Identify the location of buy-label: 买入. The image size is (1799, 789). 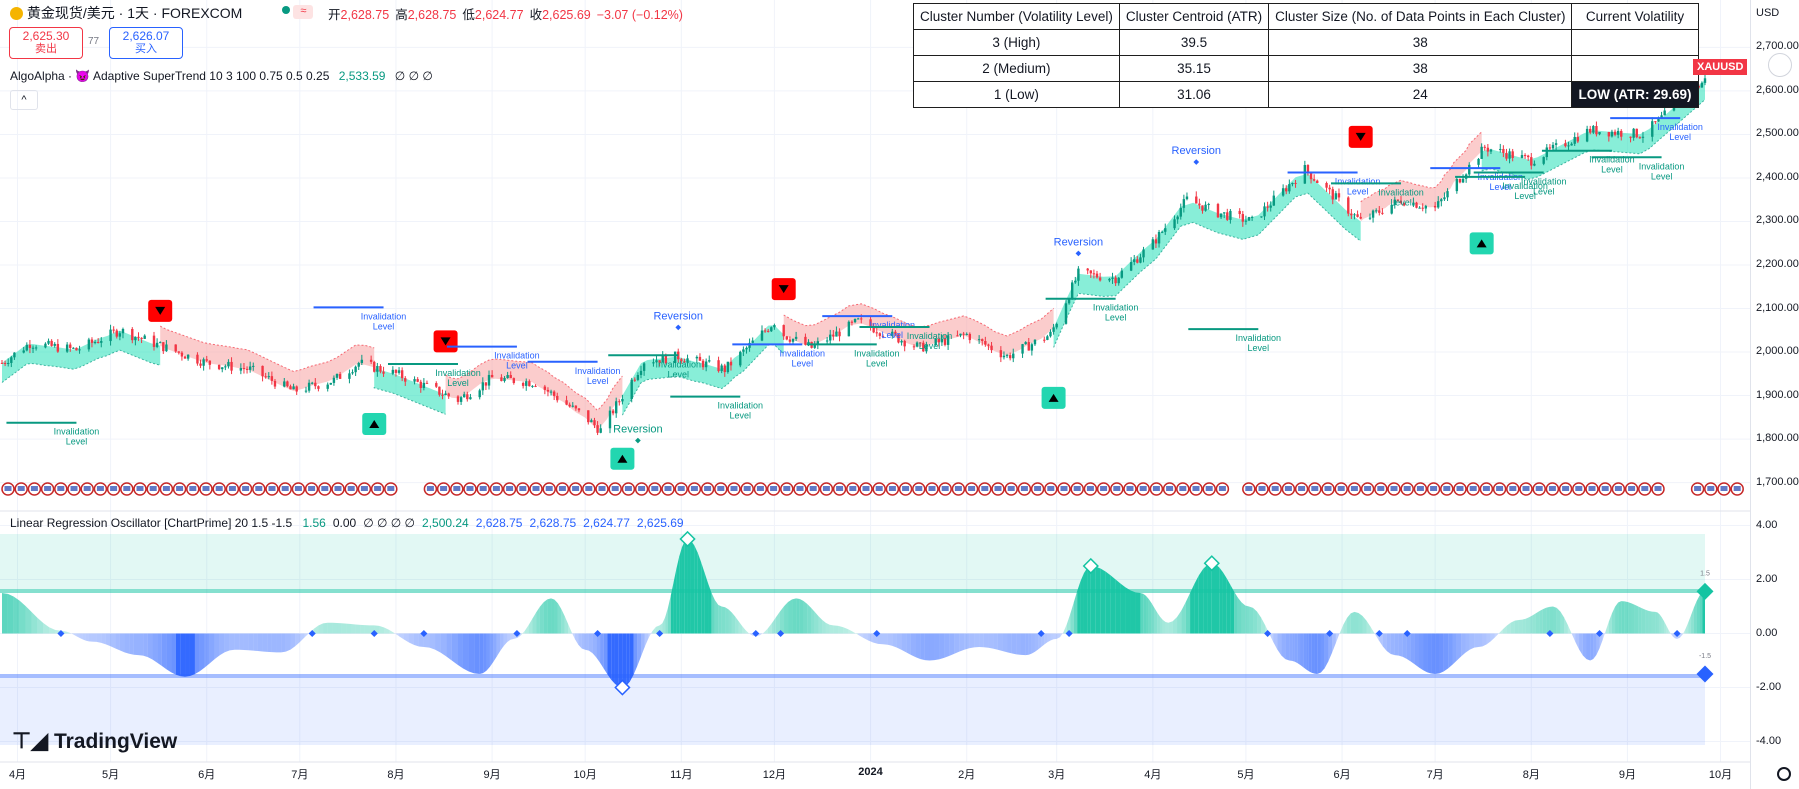
(146, 49).